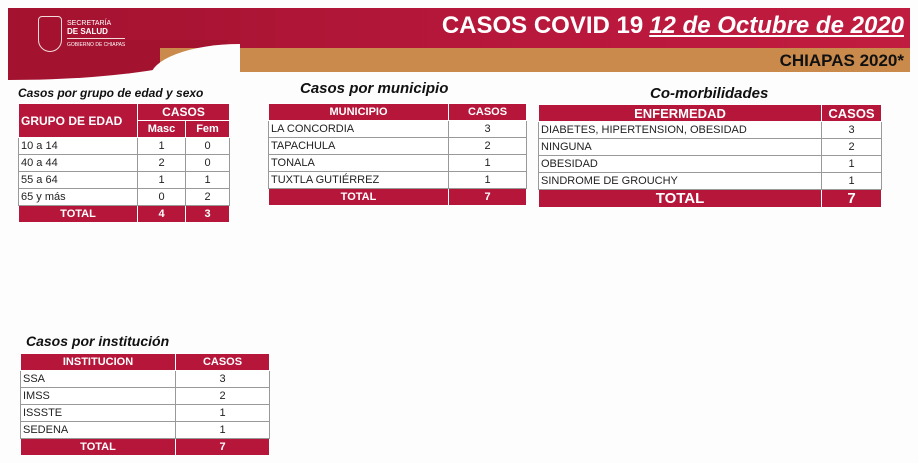  What do you see at coordinates (709, 93) in the screenshot?
I see `comorbilidades-title: Co-morbilidades` at bounding box center [709, 93].